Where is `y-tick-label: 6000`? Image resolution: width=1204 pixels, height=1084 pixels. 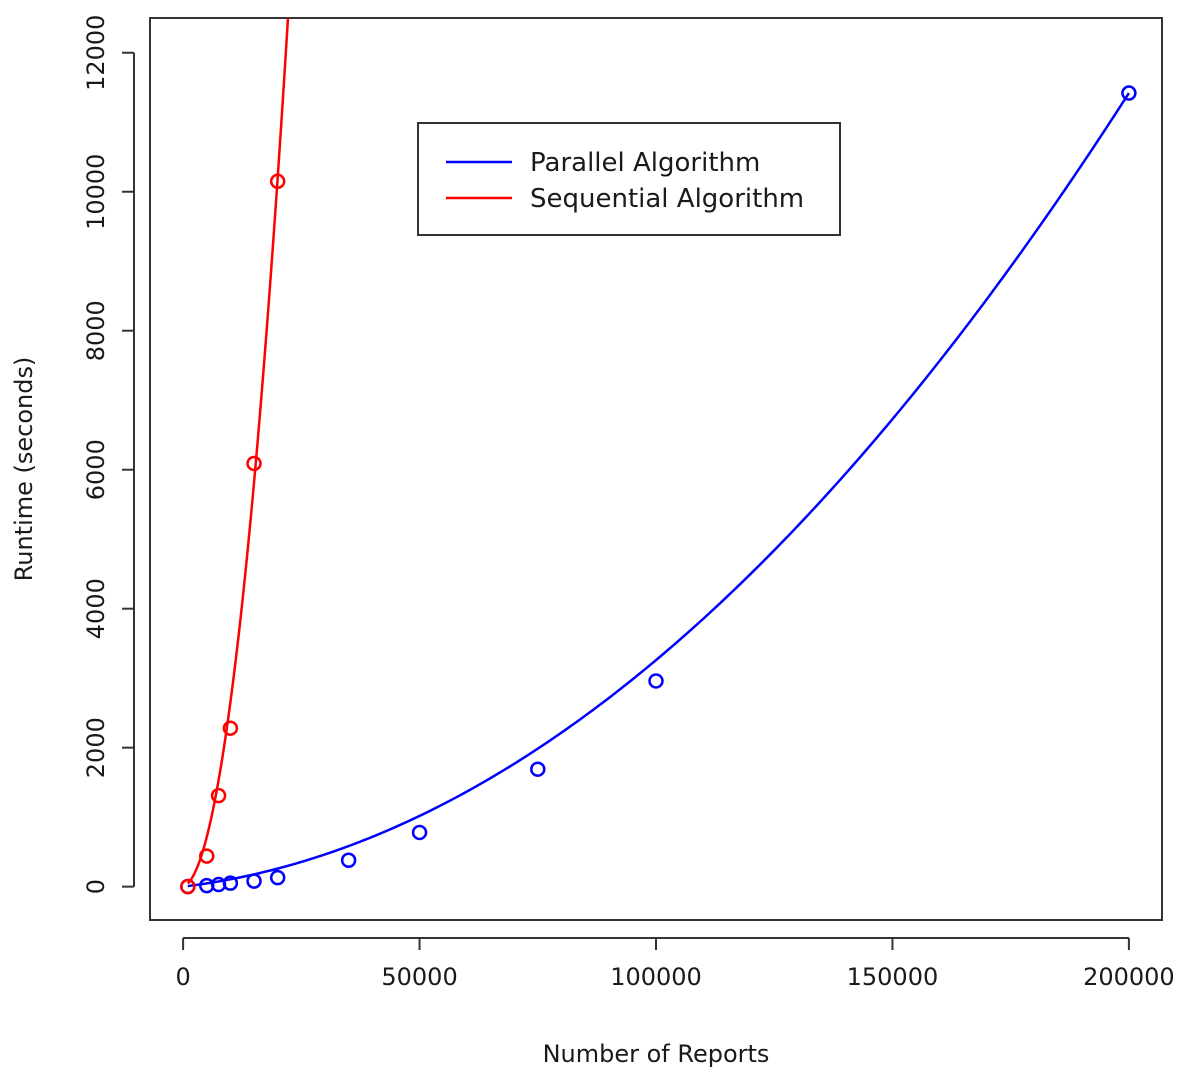 y-tick-label: 6000 is located at coordinates (96, 469).